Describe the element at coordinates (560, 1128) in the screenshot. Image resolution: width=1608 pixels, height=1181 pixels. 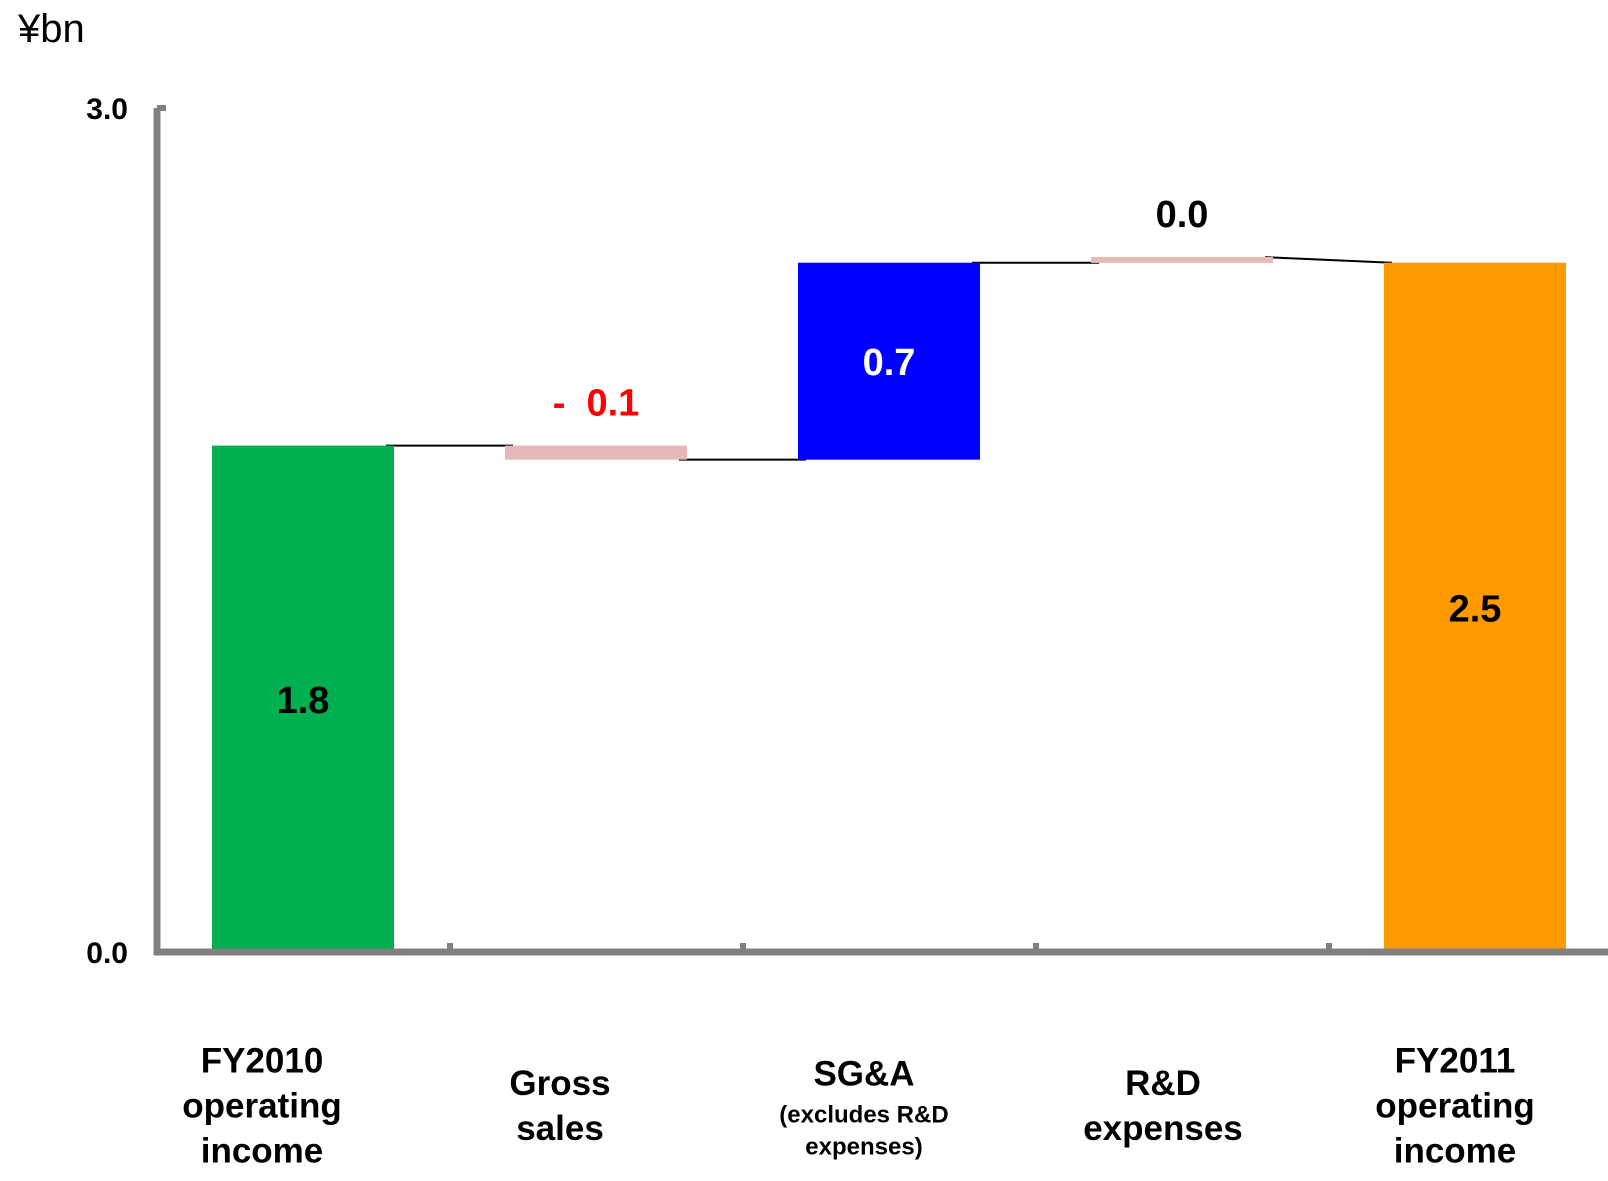
I see `category-label-1-line-1: sales` at that location.